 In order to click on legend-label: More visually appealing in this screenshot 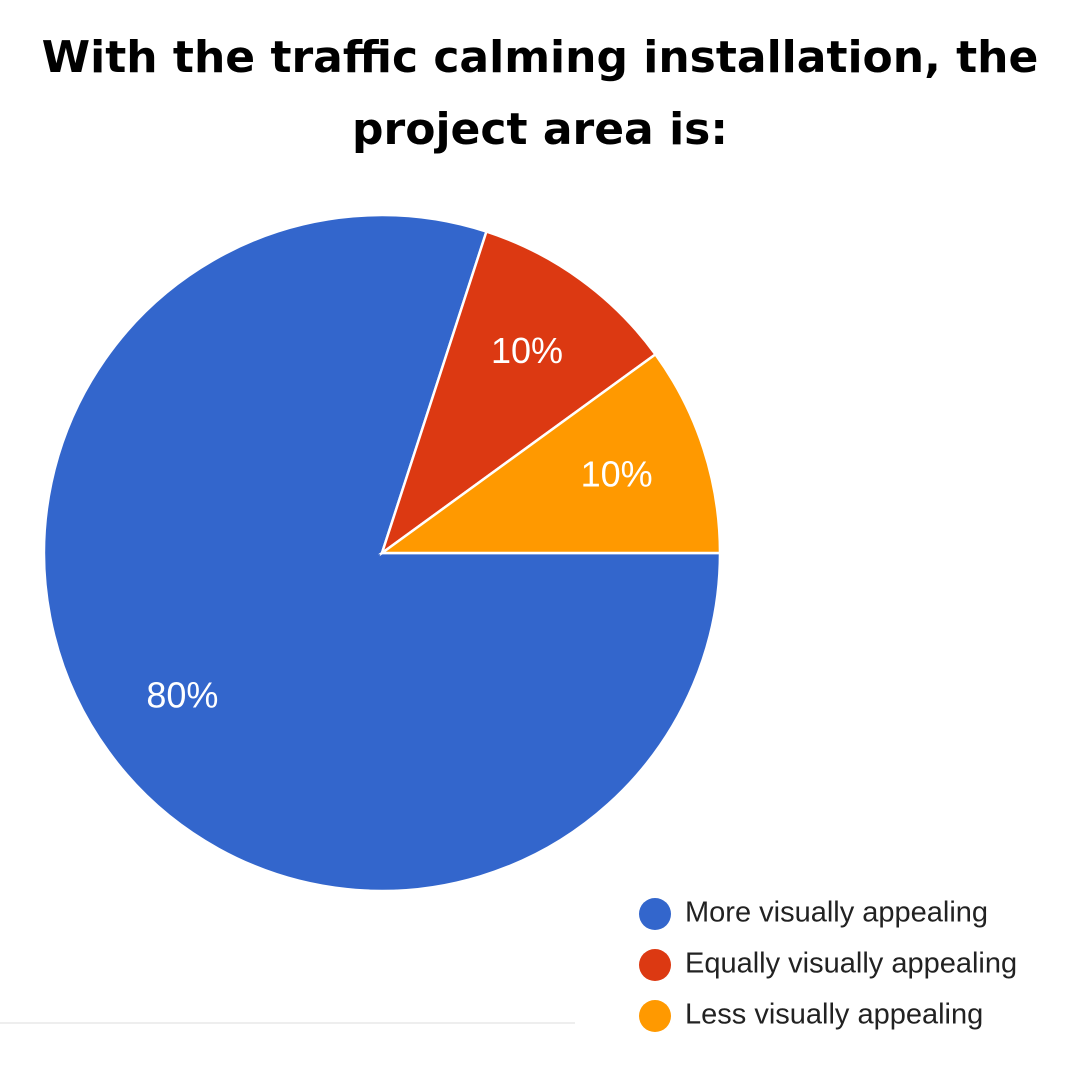, I will do `click(836, 913)`.